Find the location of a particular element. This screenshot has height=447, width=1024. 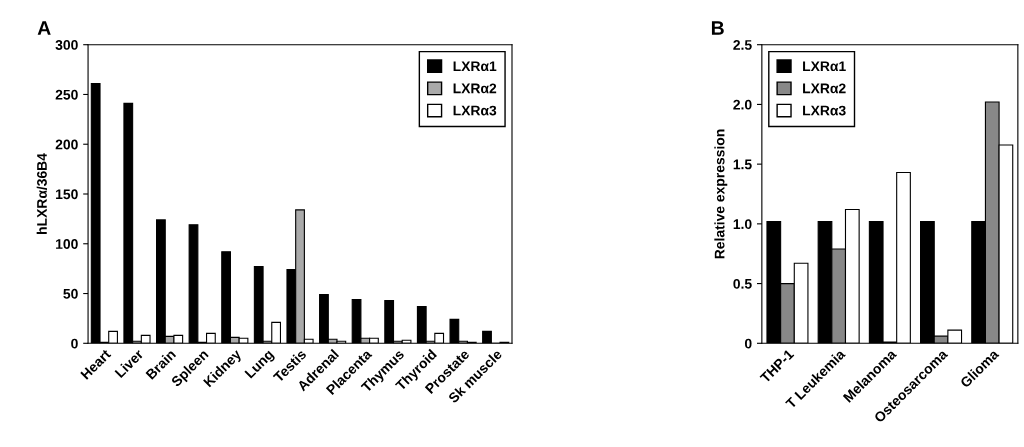

y-tick-label: 2.0 is located at coordinates (742, 104).